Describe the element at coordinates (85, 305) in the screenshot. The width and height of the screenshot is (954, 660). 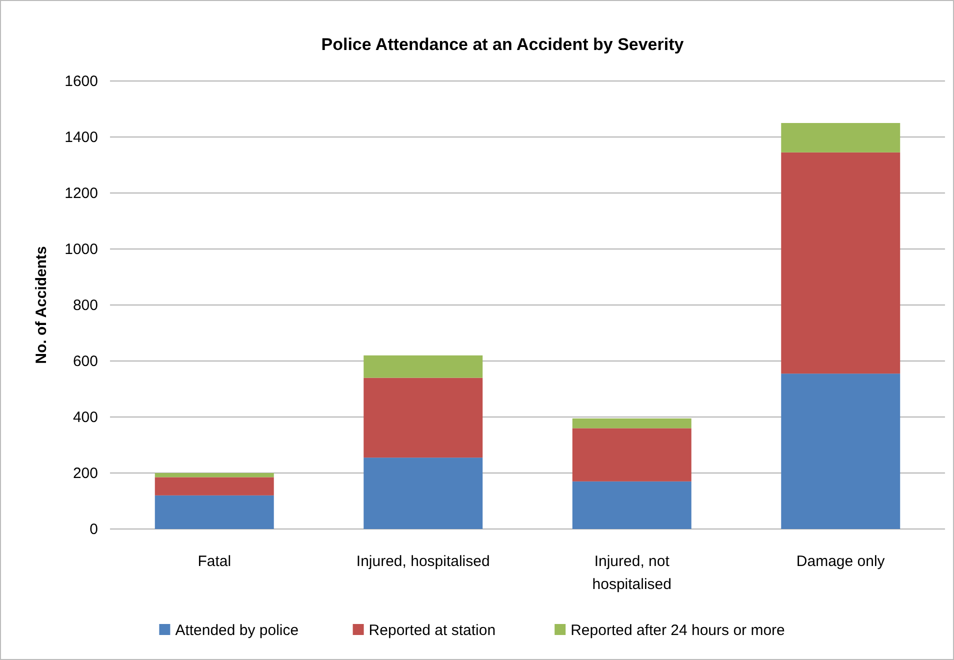
I see `y-tick-label: 800` at that location.